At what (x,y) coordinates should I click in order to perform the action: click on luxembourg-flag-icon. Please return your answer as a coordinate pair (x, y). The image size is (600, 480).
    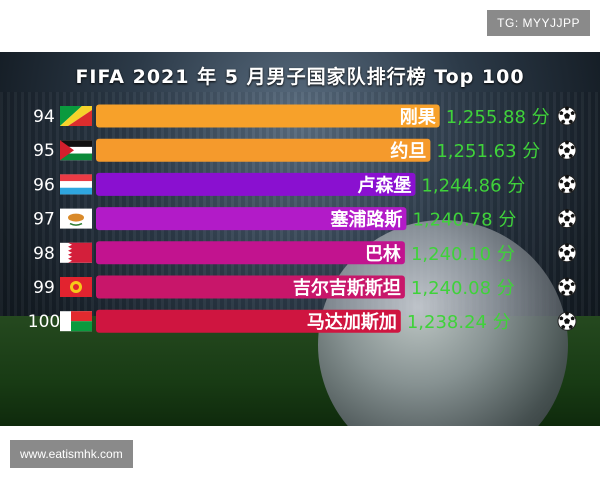
    Looking at the image, I should click on (76, 184).